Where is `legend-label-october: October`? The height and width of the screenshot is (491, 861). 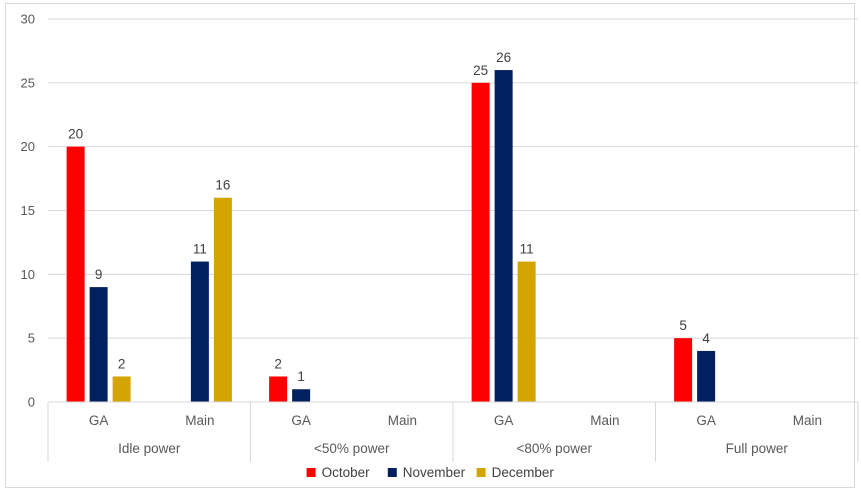
legend-label-october: October is located at coordinates (346, 472).